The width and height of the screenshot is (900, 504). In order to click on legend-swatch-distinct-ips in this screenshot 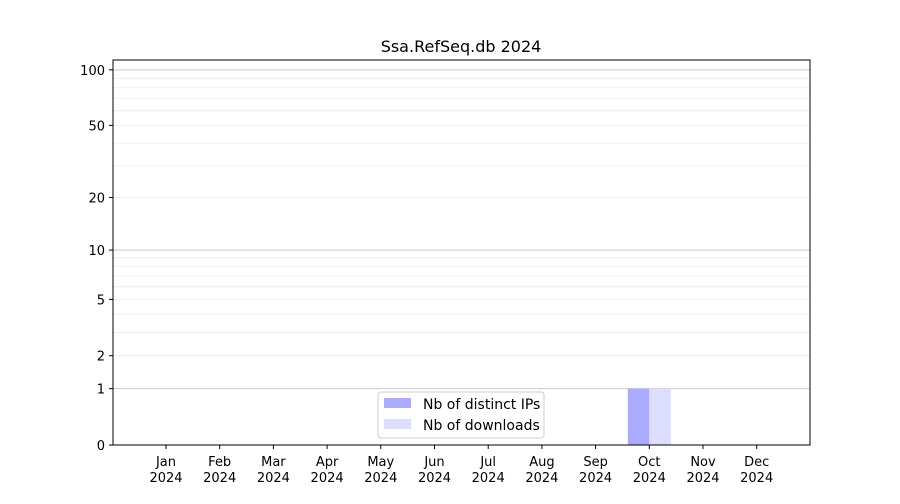, I will do `click(397, 403)`.